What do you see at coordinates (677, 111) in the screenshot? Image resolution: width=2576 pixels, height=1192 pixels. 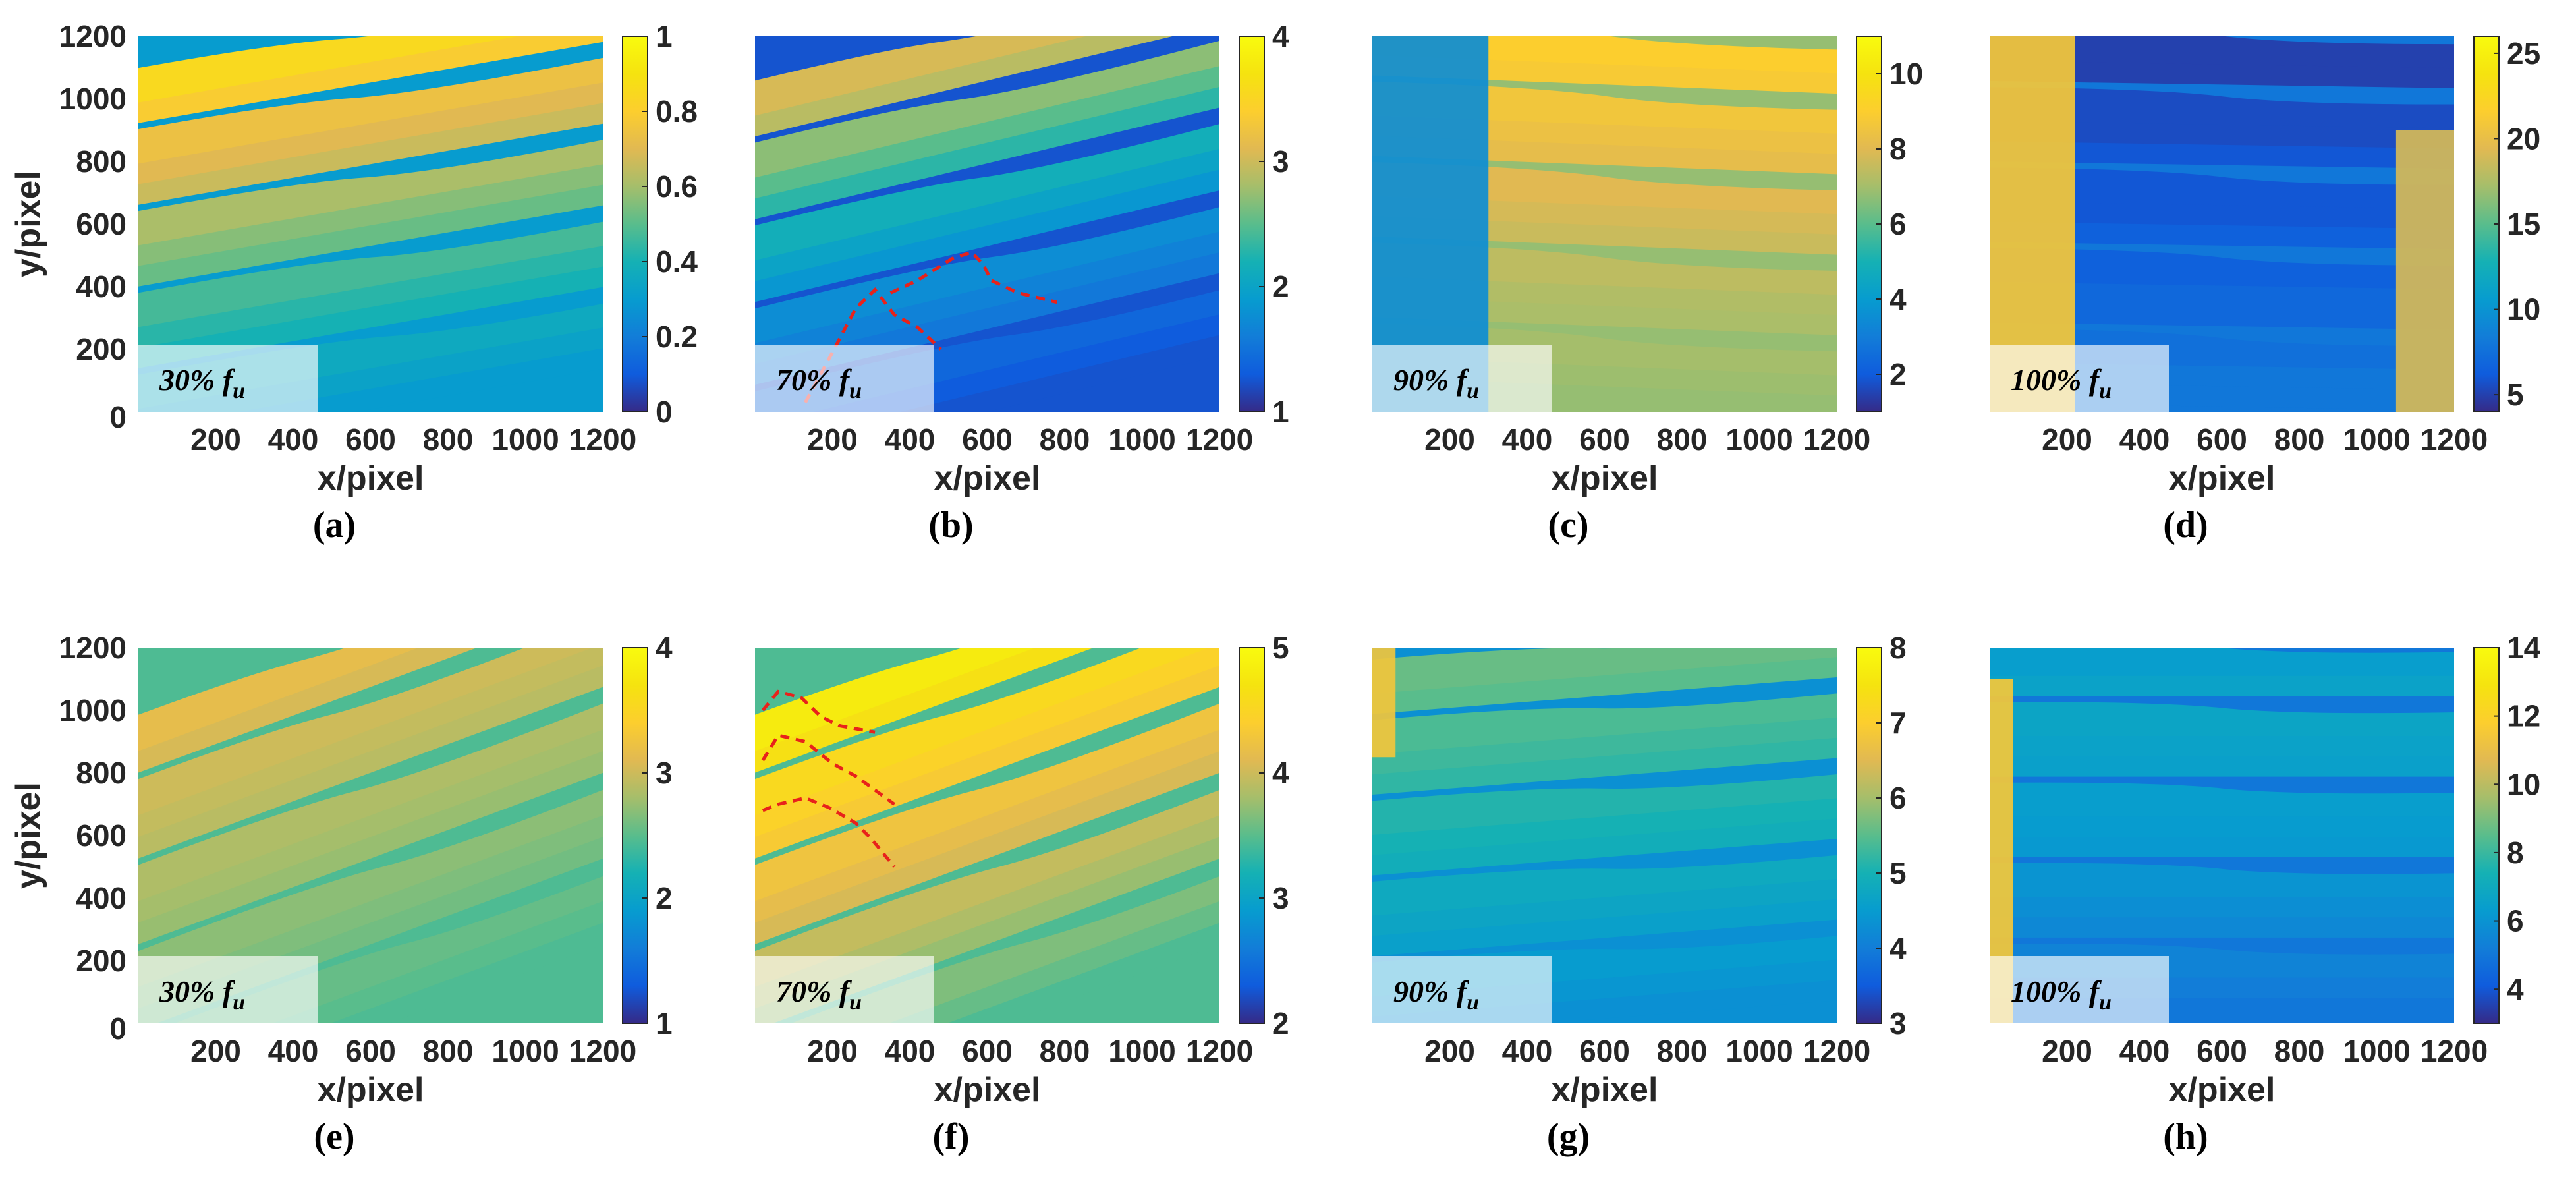 I see `colorbar-tick-label: 0.8` at bounding box center [677, 111].